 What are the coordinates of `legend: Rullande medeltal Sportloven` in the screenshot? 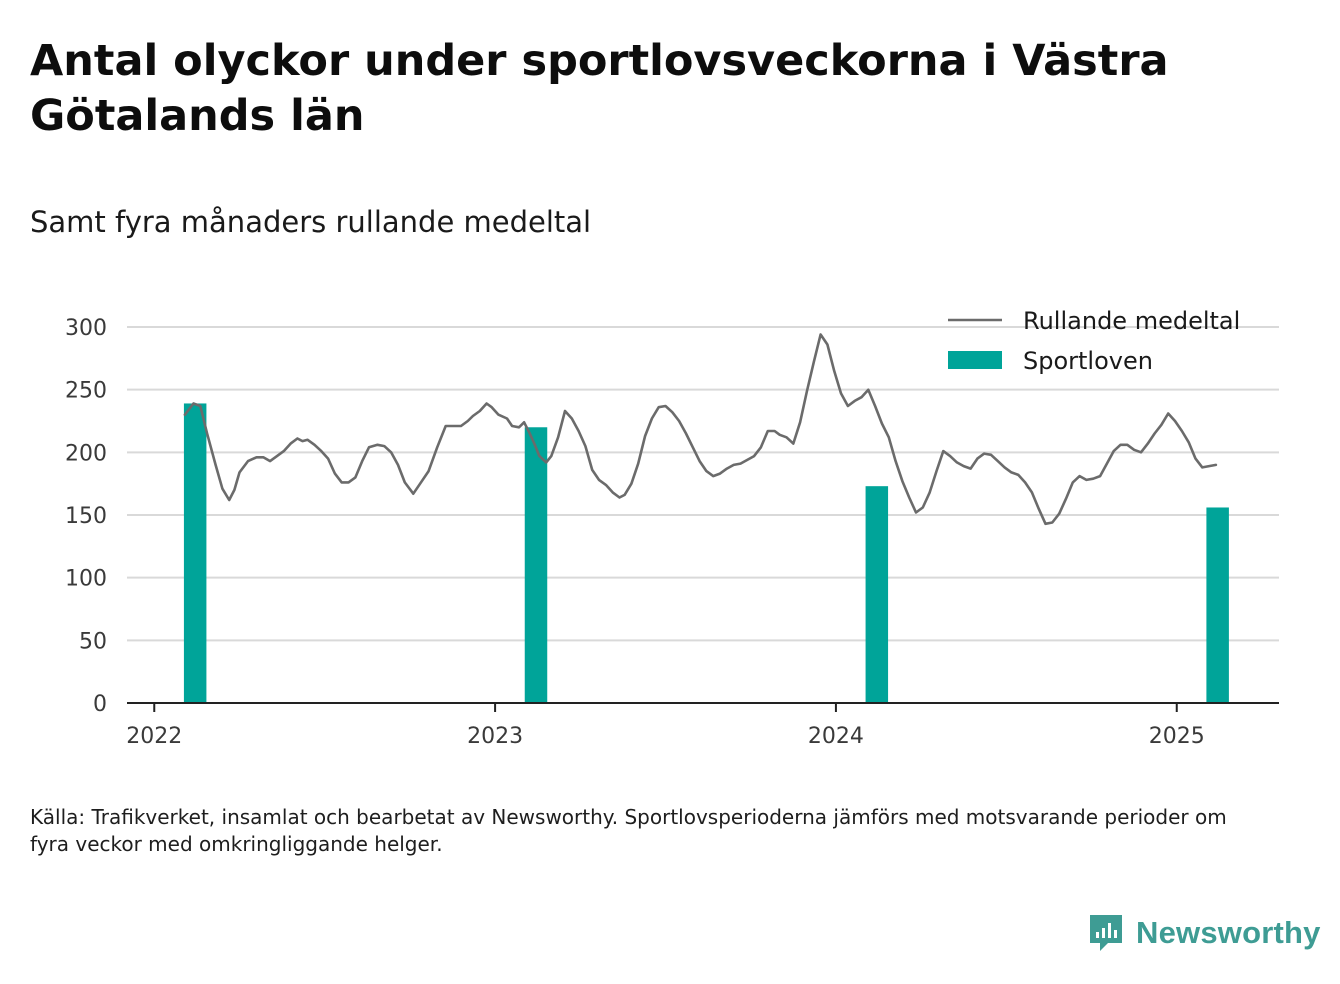 It's located at (1094, 341).